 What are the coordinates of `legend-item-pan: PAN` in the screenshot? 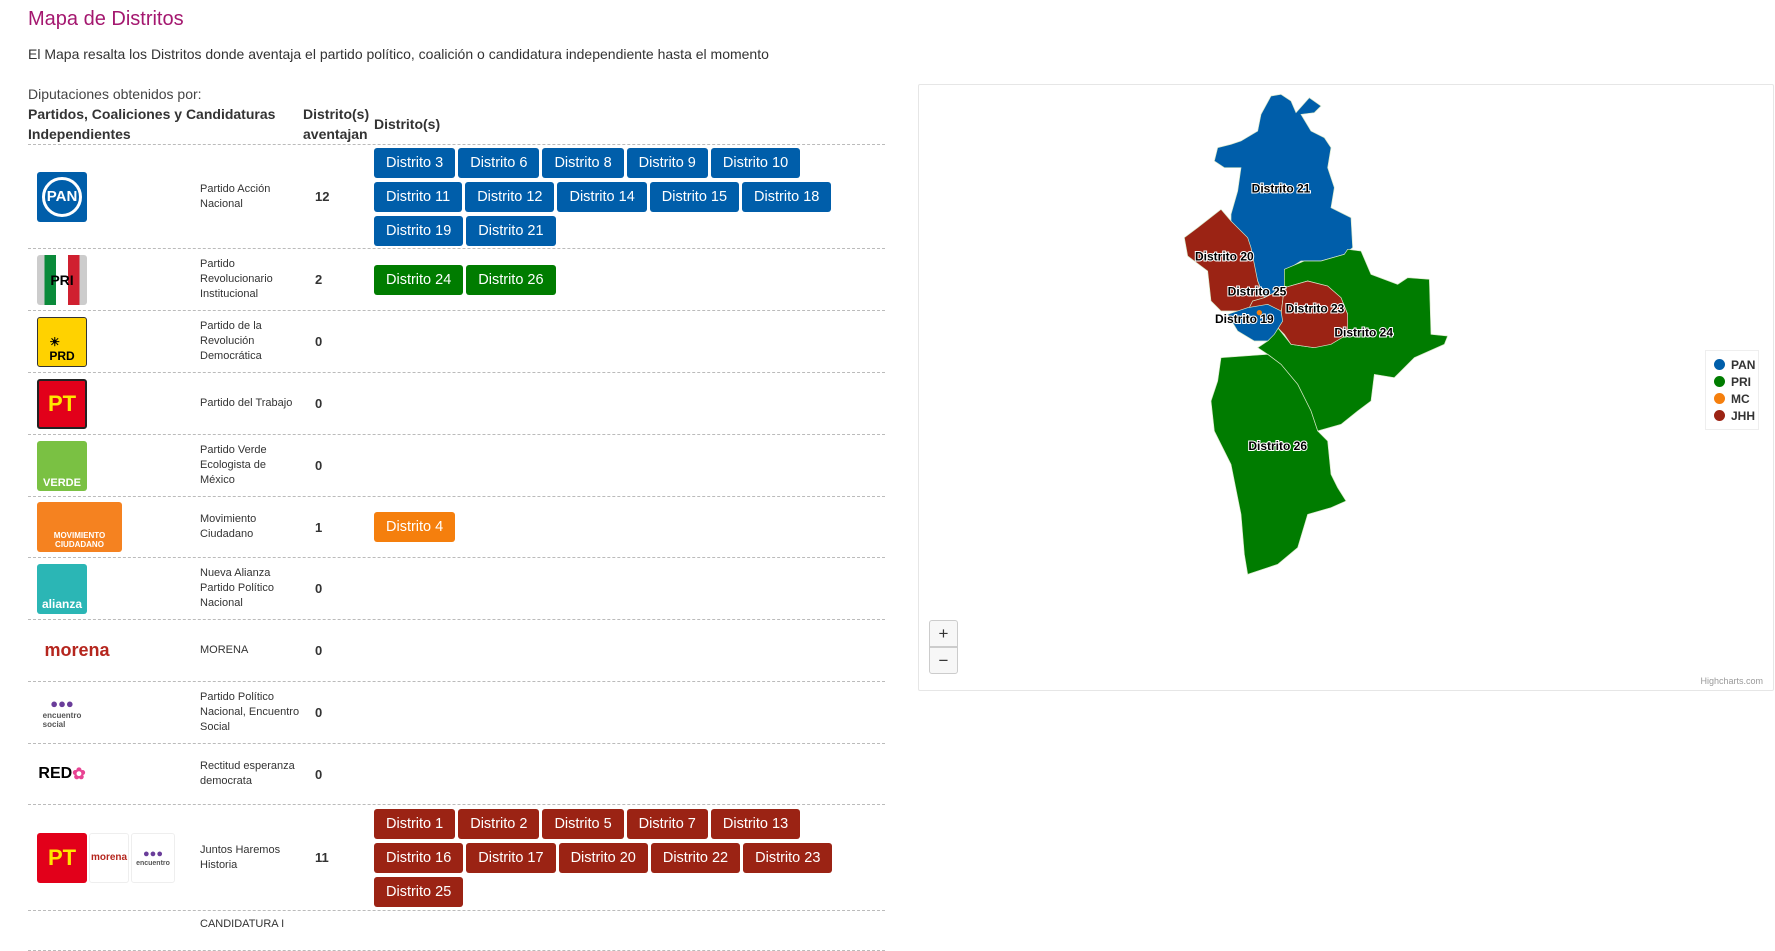 It's located at (1736, 364).